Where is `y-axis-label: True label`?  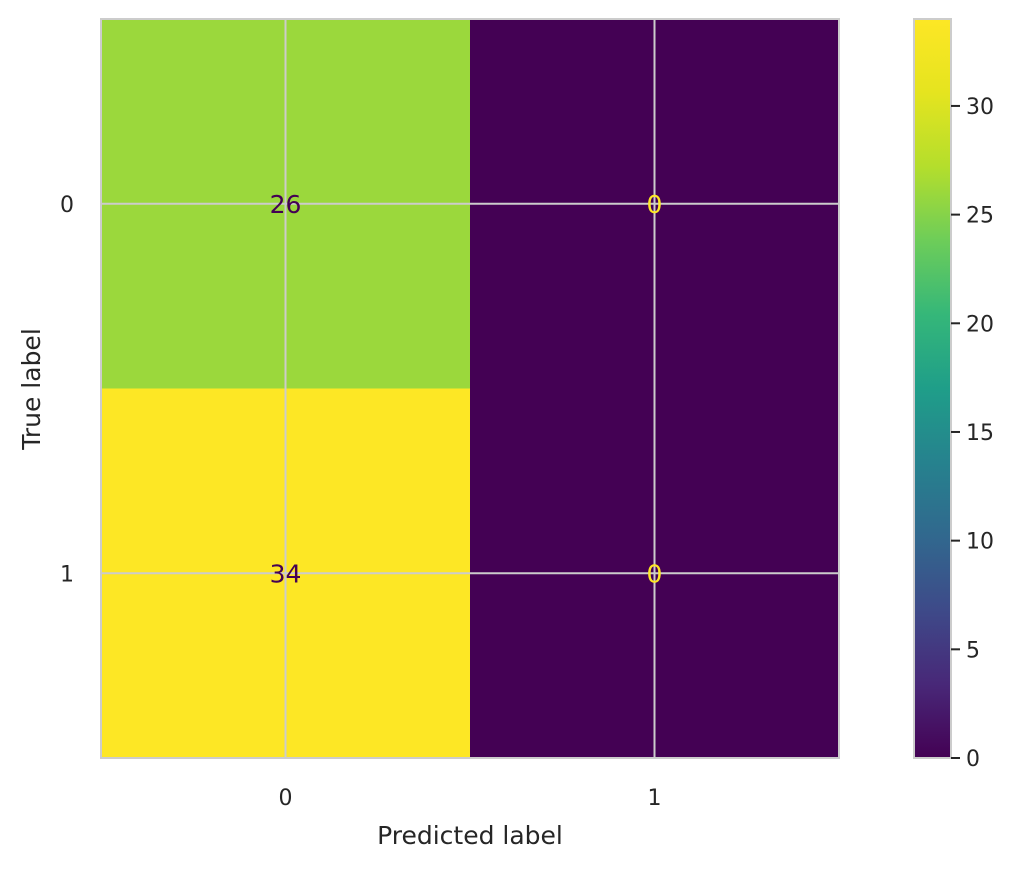
y-axis-label: True label is located at coordinates (31, 389).